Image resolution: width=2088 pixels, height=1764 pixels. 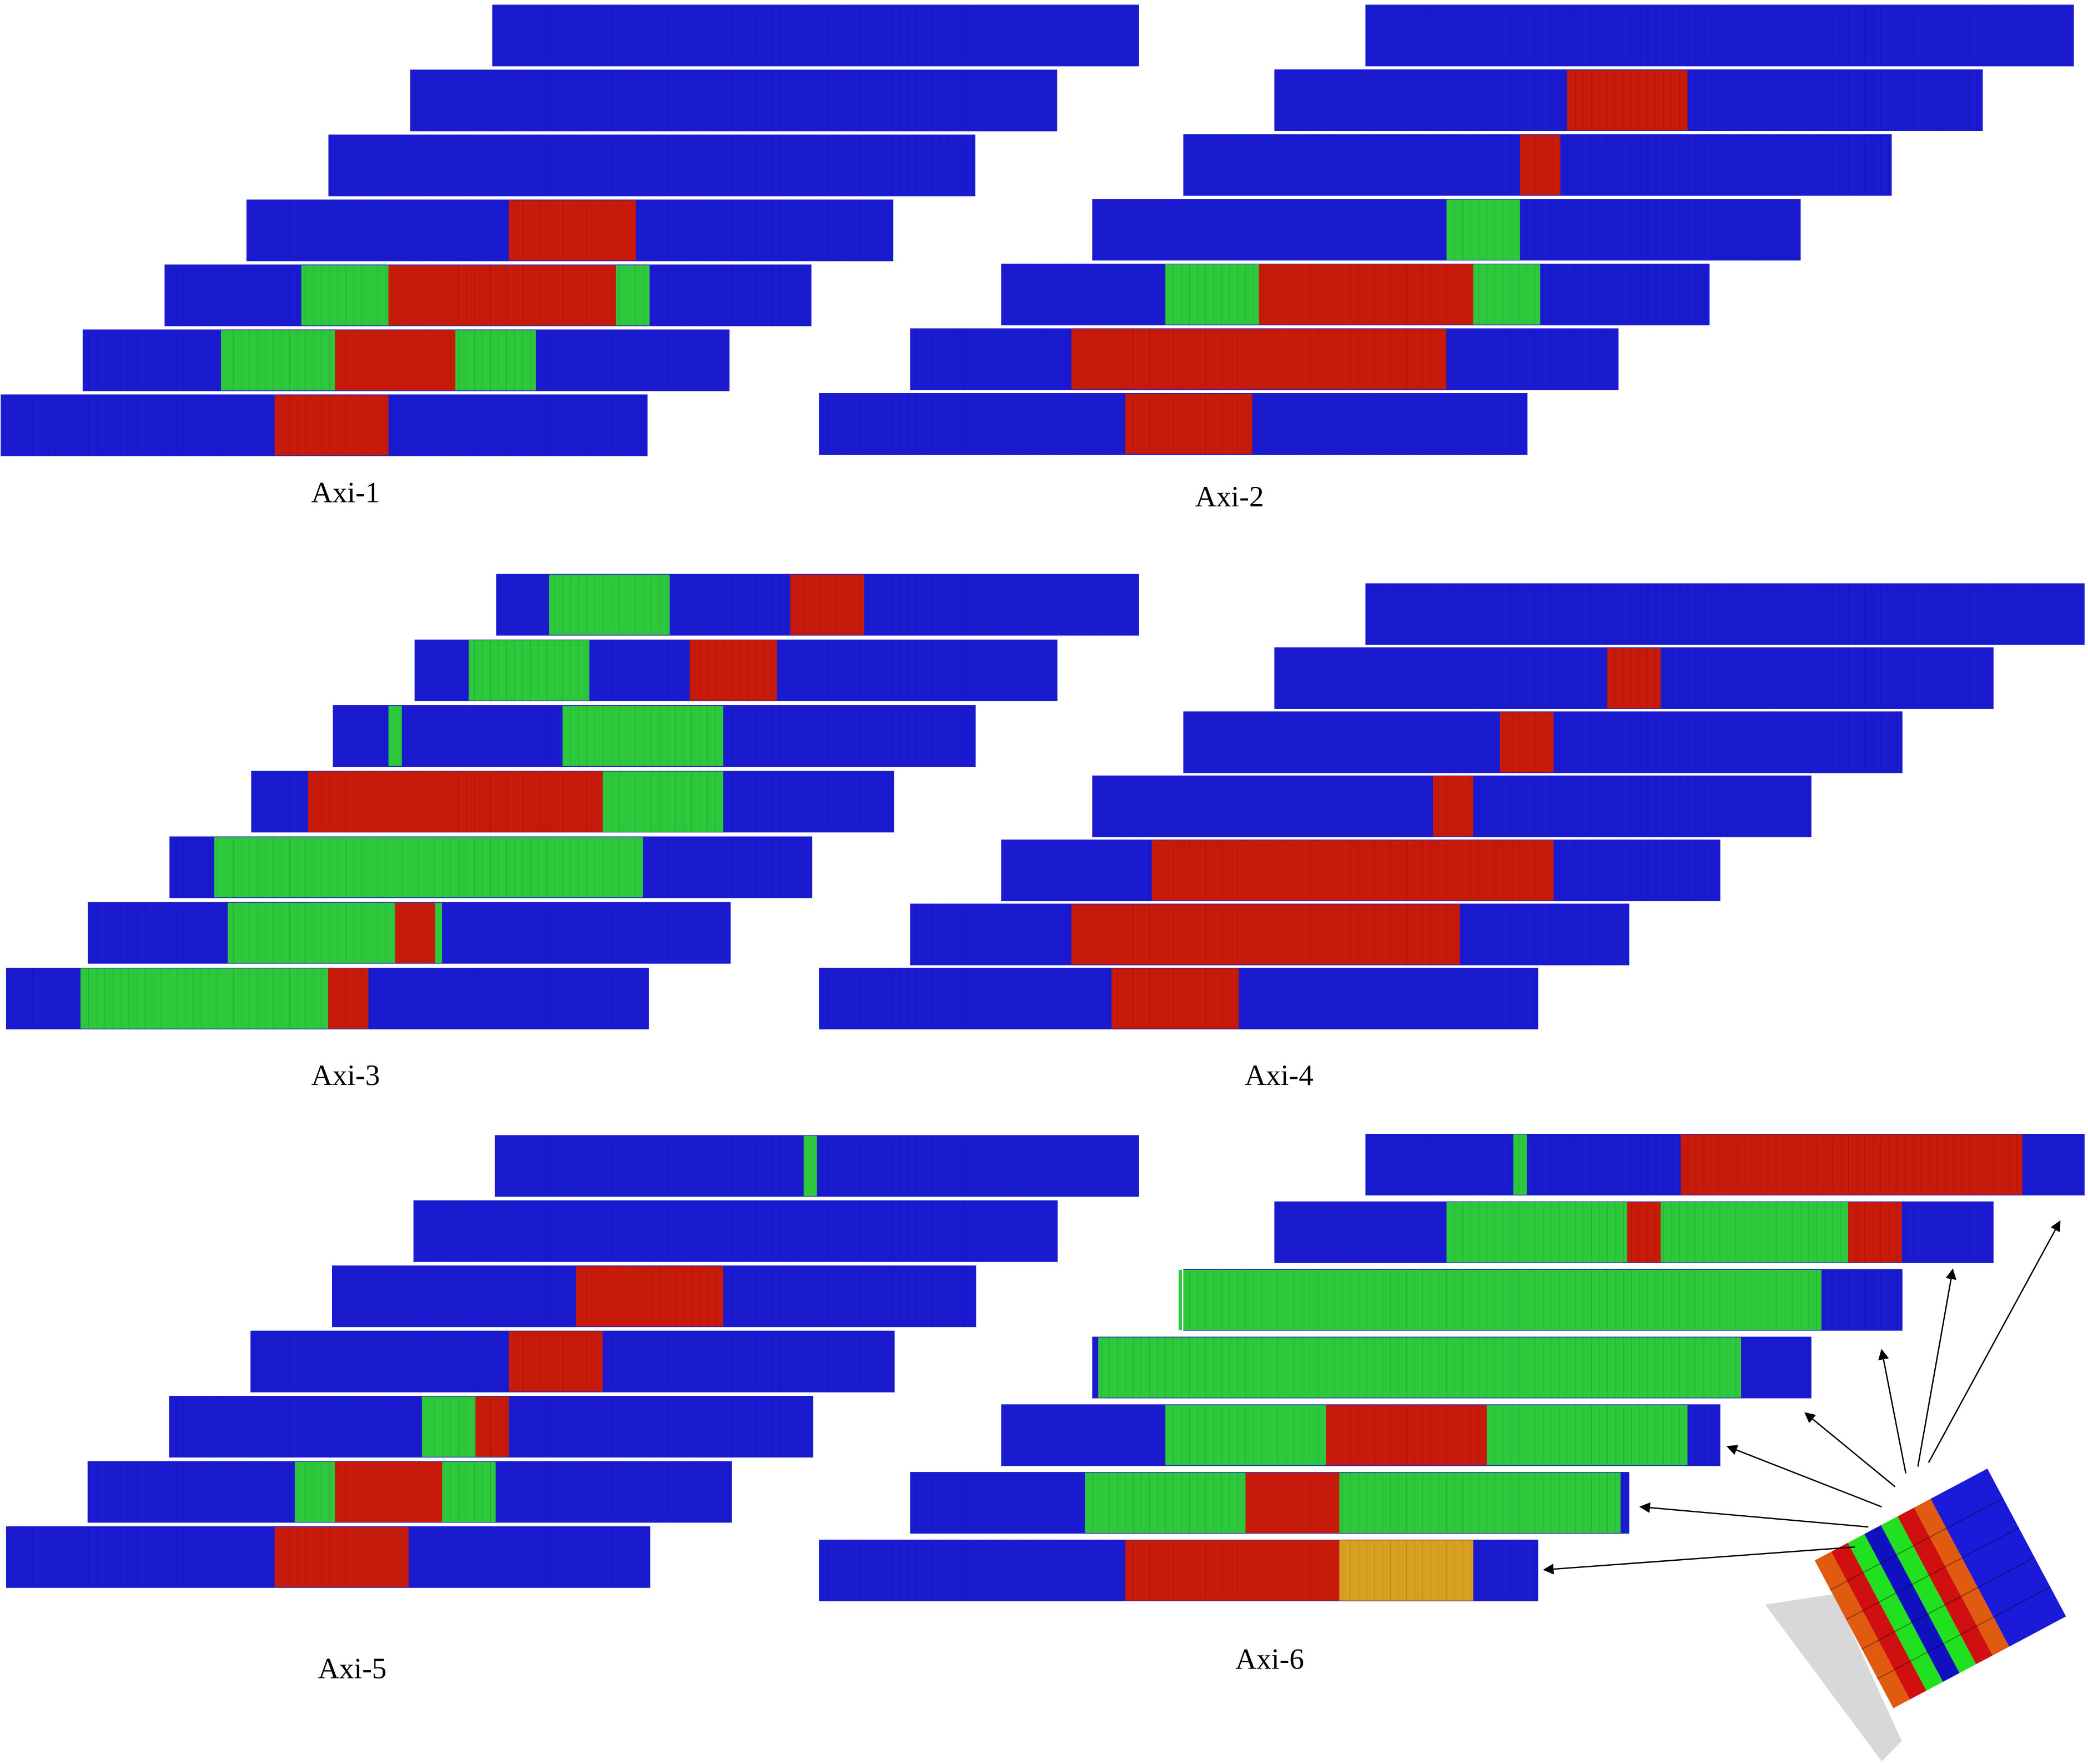 What do you see at coordinates (345, 1075) in the screenshot?
I see `panel-label: Axi-3` at bounding box center [345, 1075].